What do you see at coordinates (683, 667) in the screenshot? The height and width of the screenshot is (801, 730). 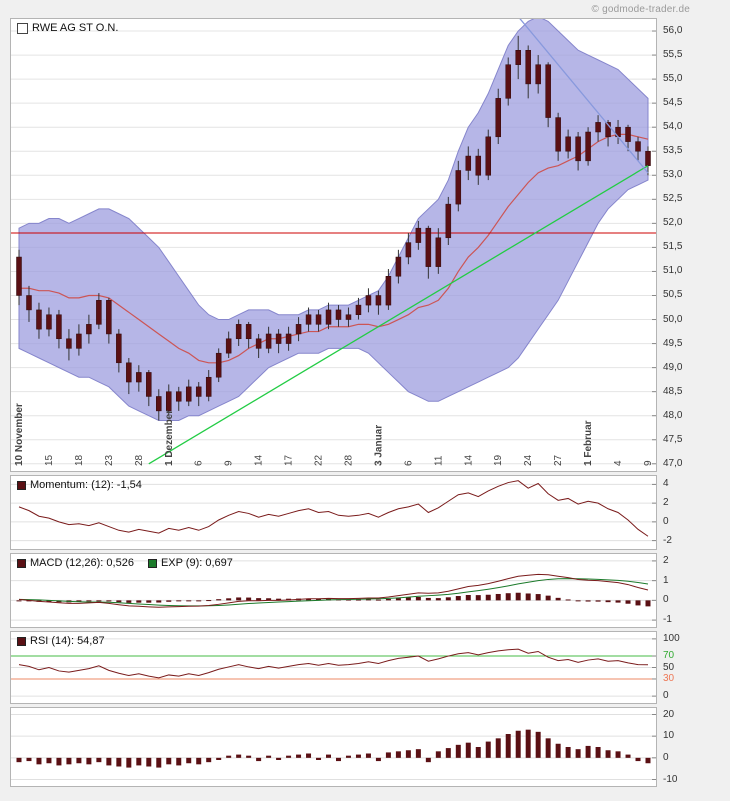 I see `rsi-y-axis: 100 70 50 30 0` at bounding box center [683, 667].